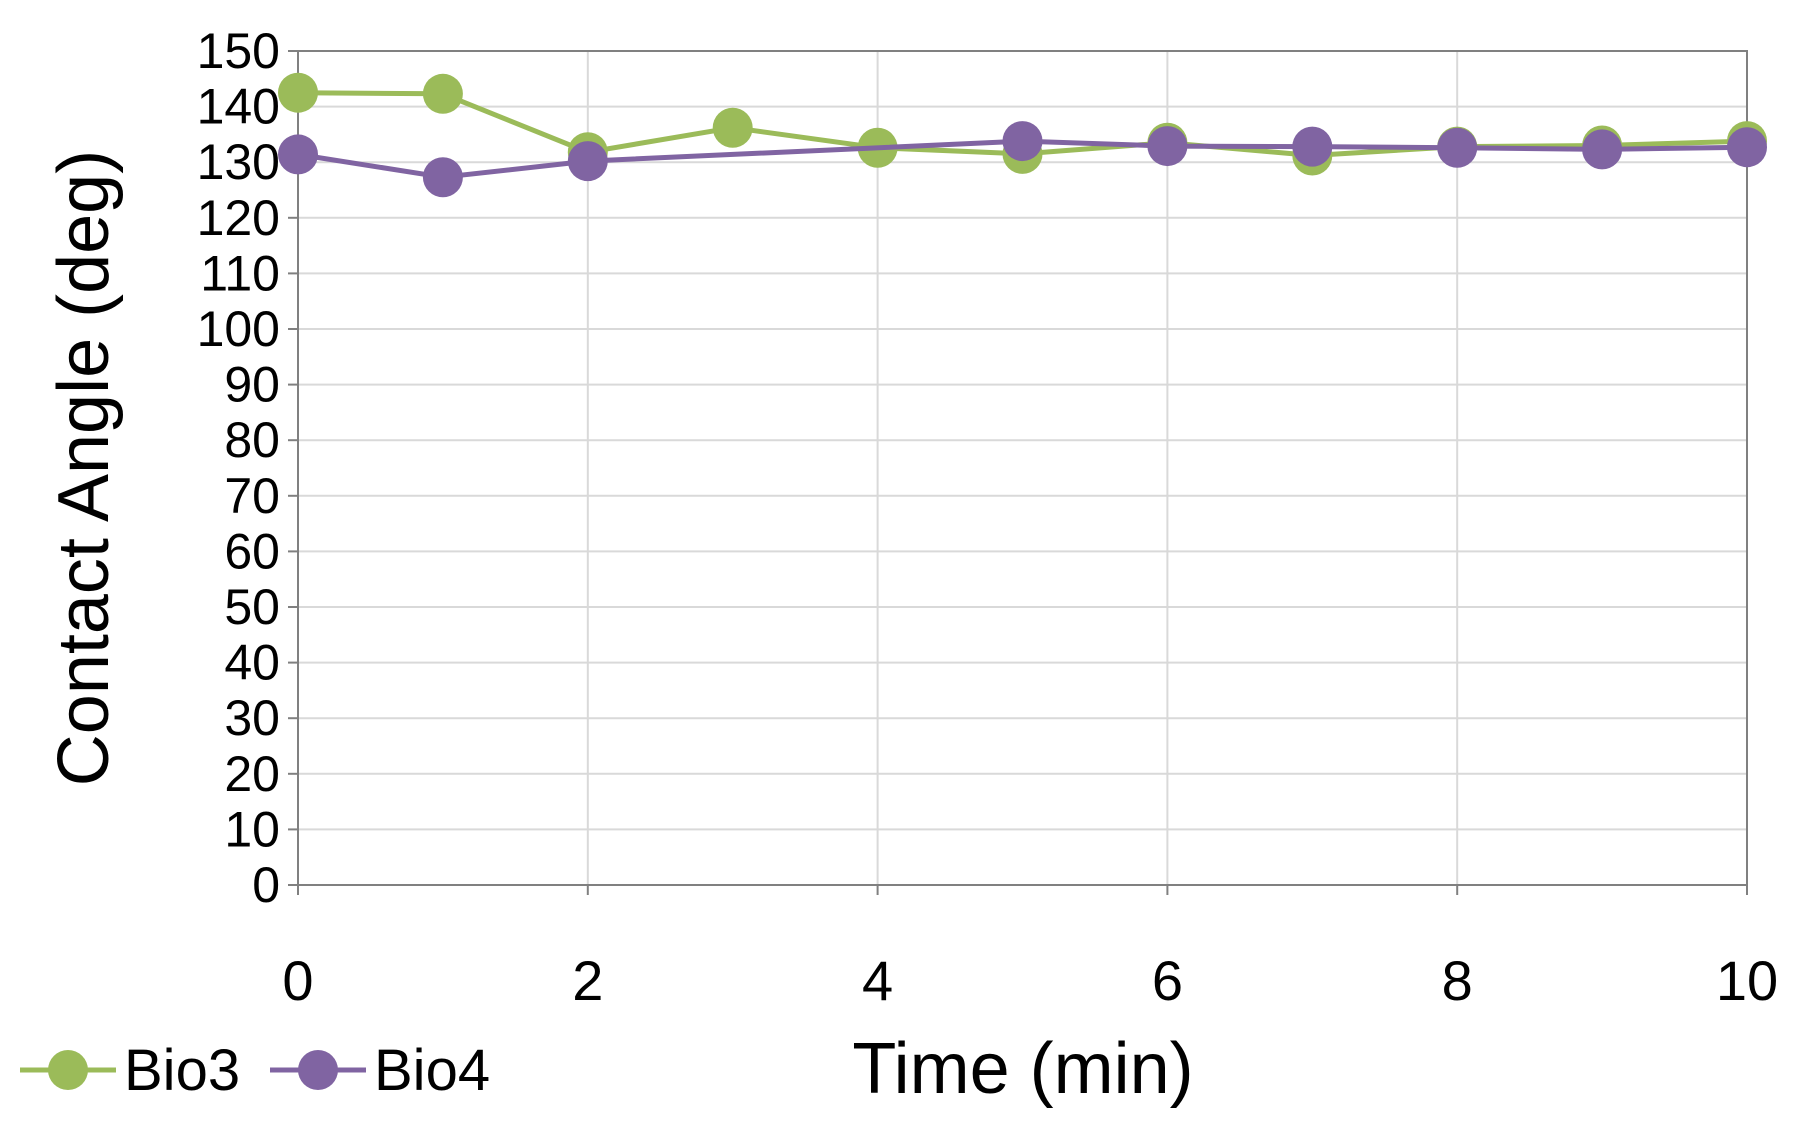  Describe the element at coordinates (84, 468) in the screenshot. I see `y-axis-title: Contact Angle (deg)` at that location.